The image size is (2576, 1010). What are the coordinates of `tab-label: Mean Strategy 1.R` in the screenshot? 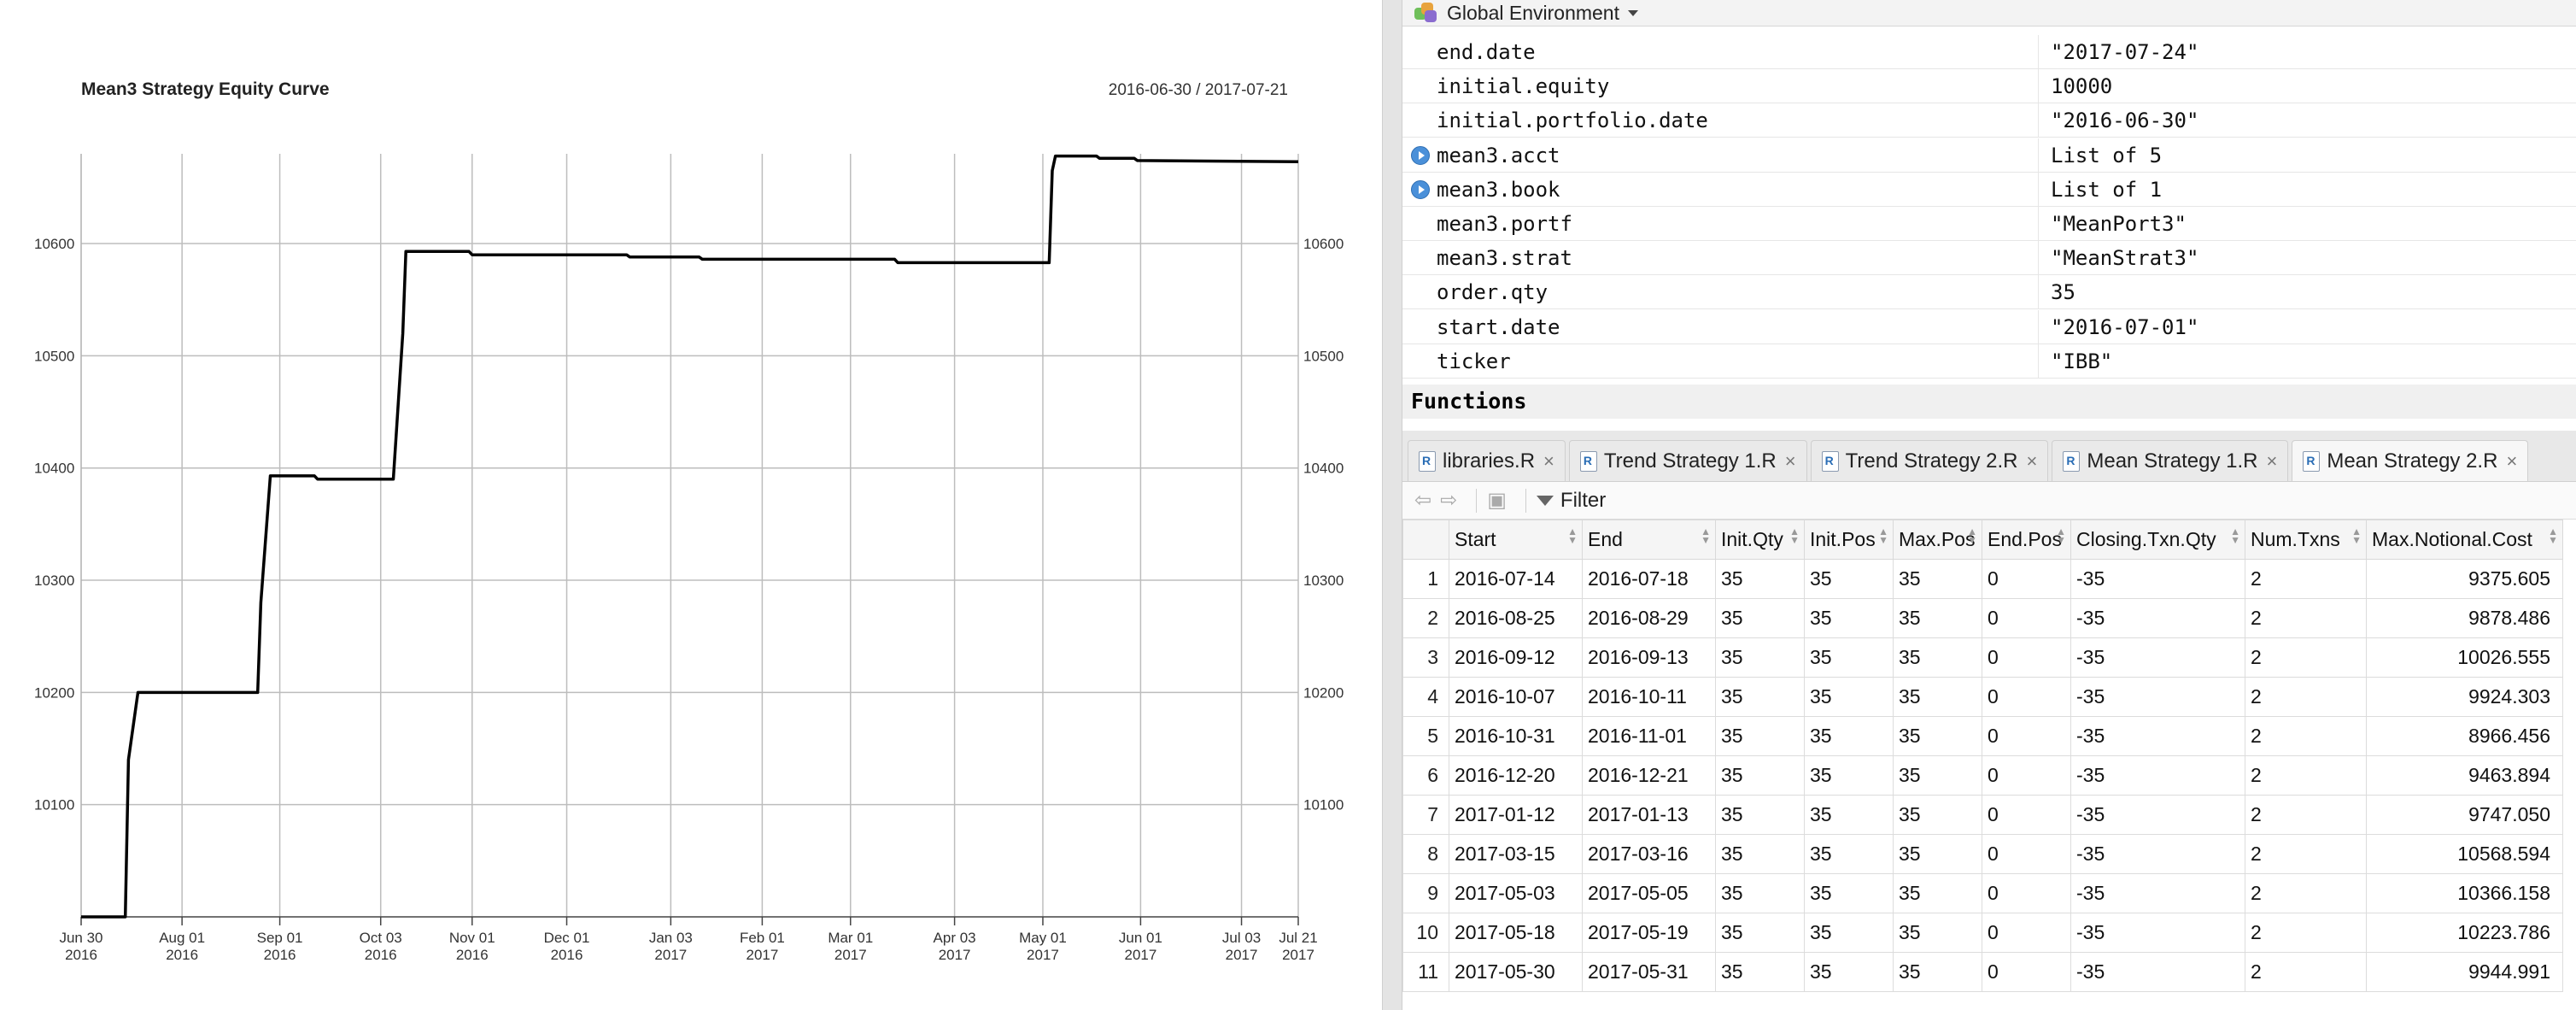 It's located at (2172, 461).